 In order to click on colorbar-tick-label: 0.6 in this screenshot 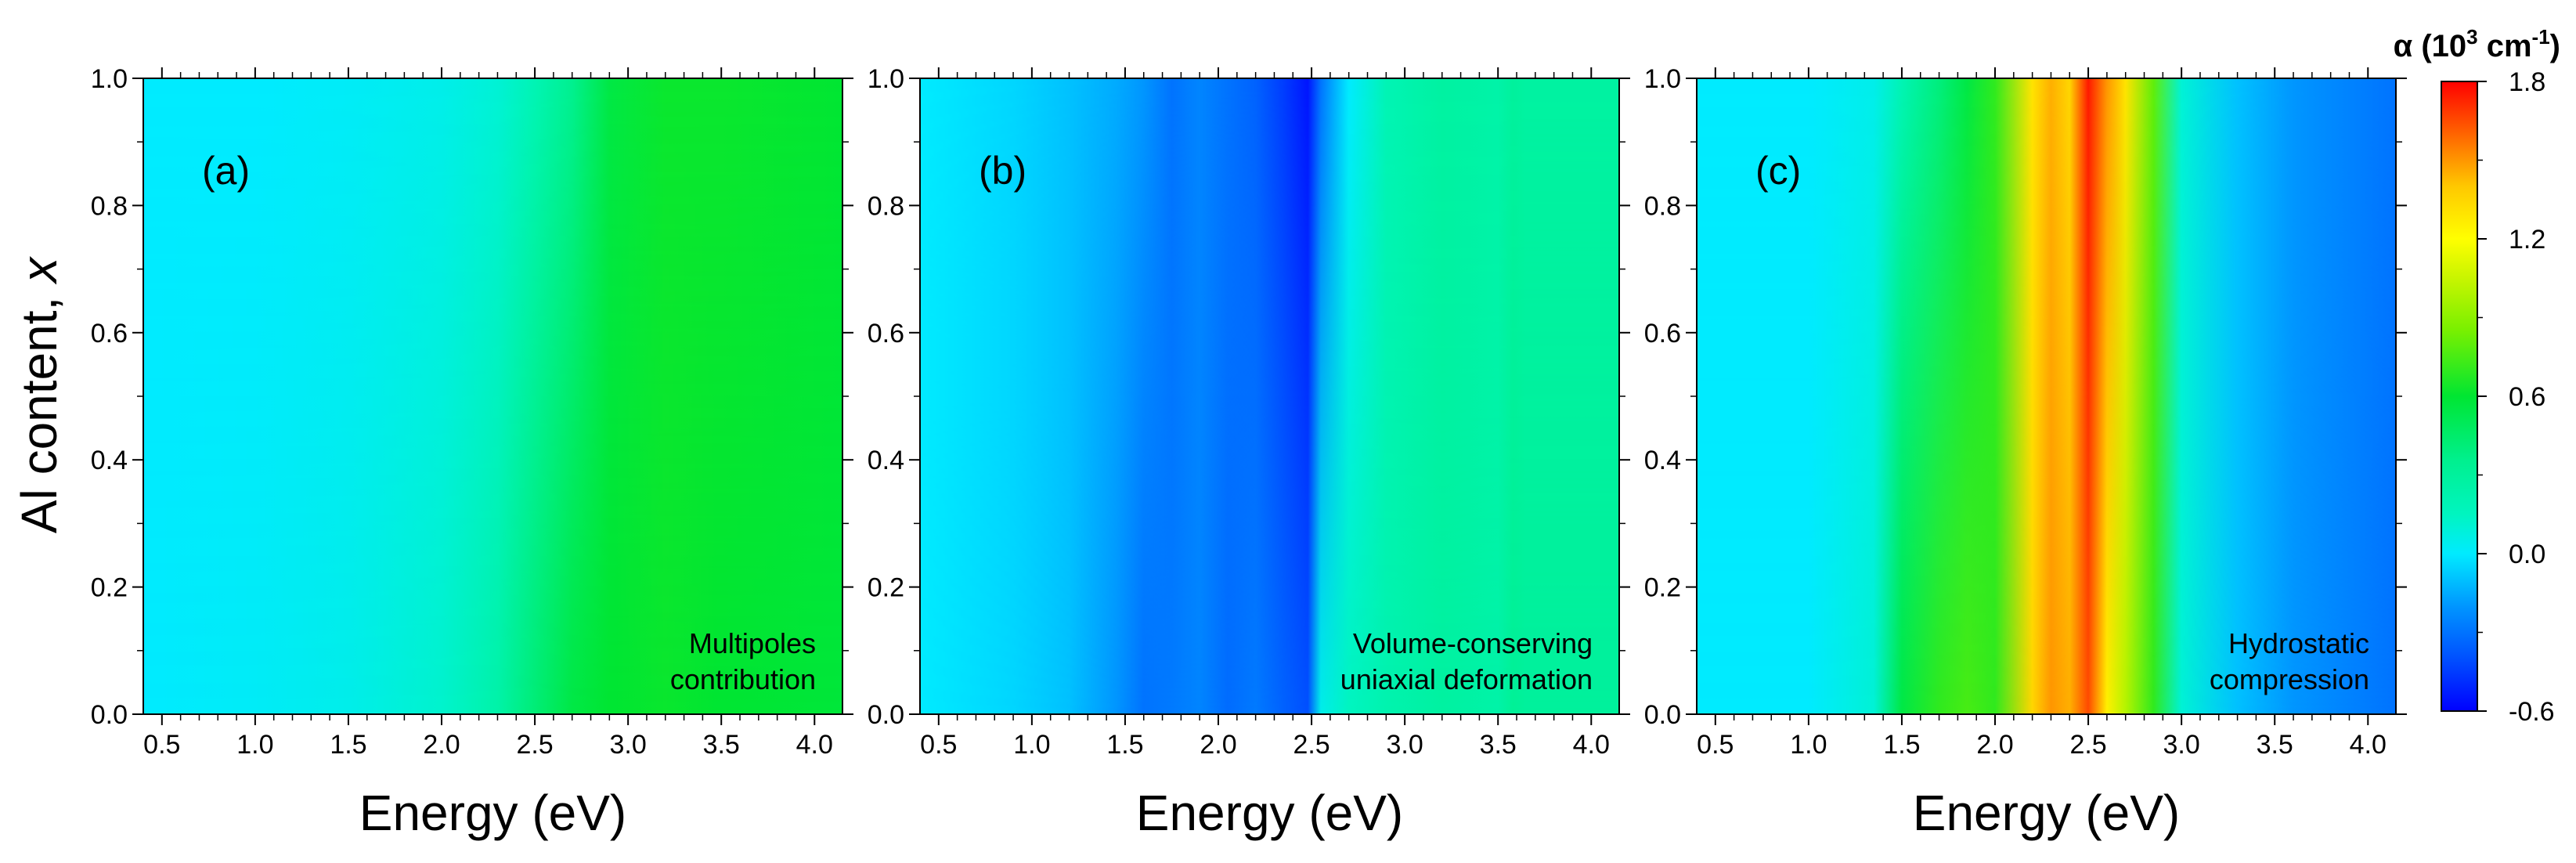, I will do `click(2527, 397)`.